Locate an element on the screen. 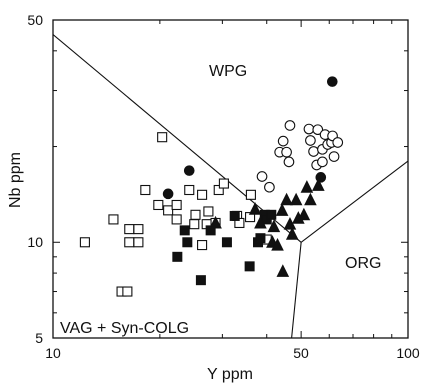 Image resolution: width=423 pixels, height=384 pixels. field-label-vag-syn-colg: VAG + Syn-COLG is located at coordinates (124, 328).